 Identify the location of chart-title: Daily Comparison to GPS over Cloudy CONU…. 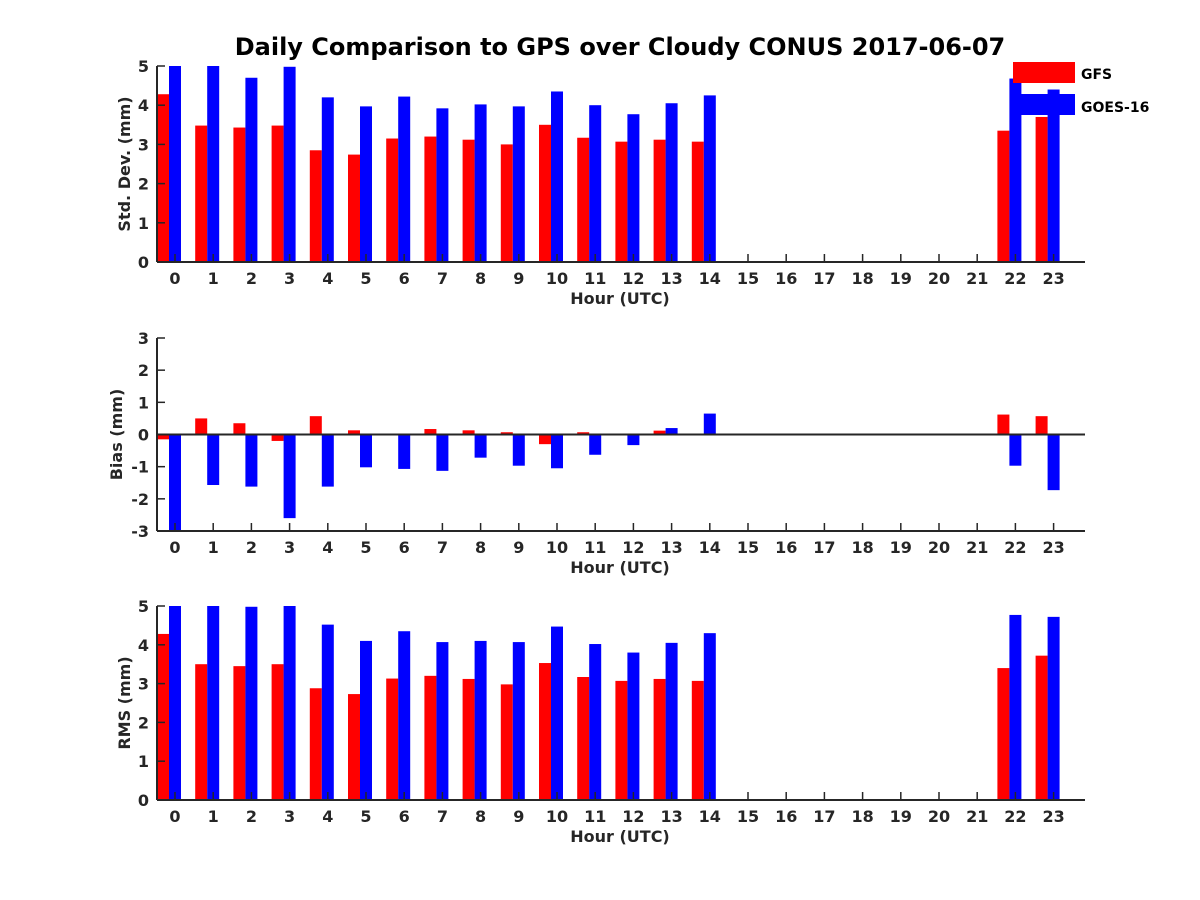
(620, 47).